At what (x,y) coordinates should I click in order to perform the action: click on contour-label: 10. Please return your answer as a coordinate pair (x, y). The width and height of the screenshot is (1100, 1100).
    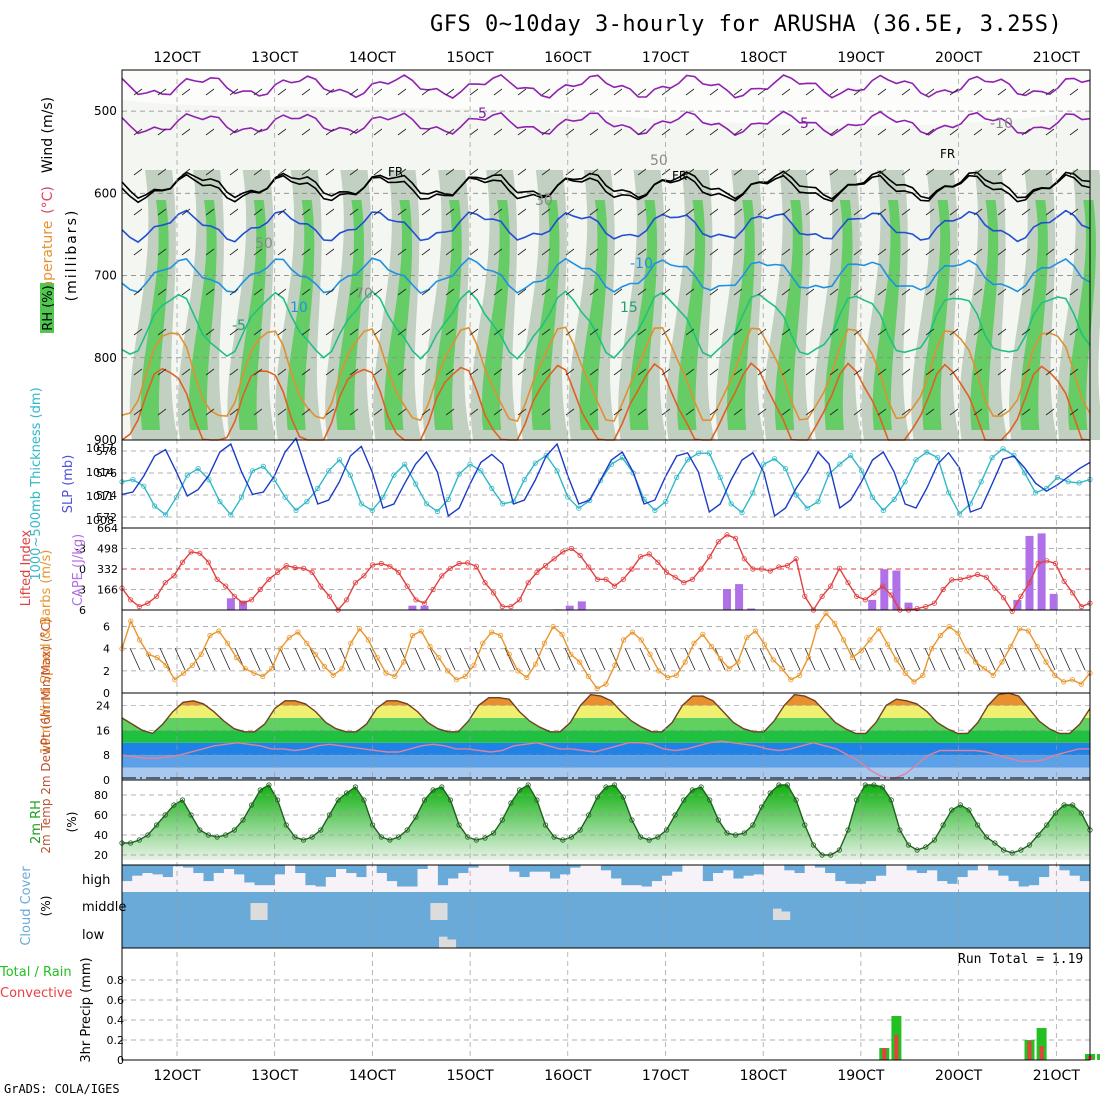
    Looking at the image, I should click on (299, 308).